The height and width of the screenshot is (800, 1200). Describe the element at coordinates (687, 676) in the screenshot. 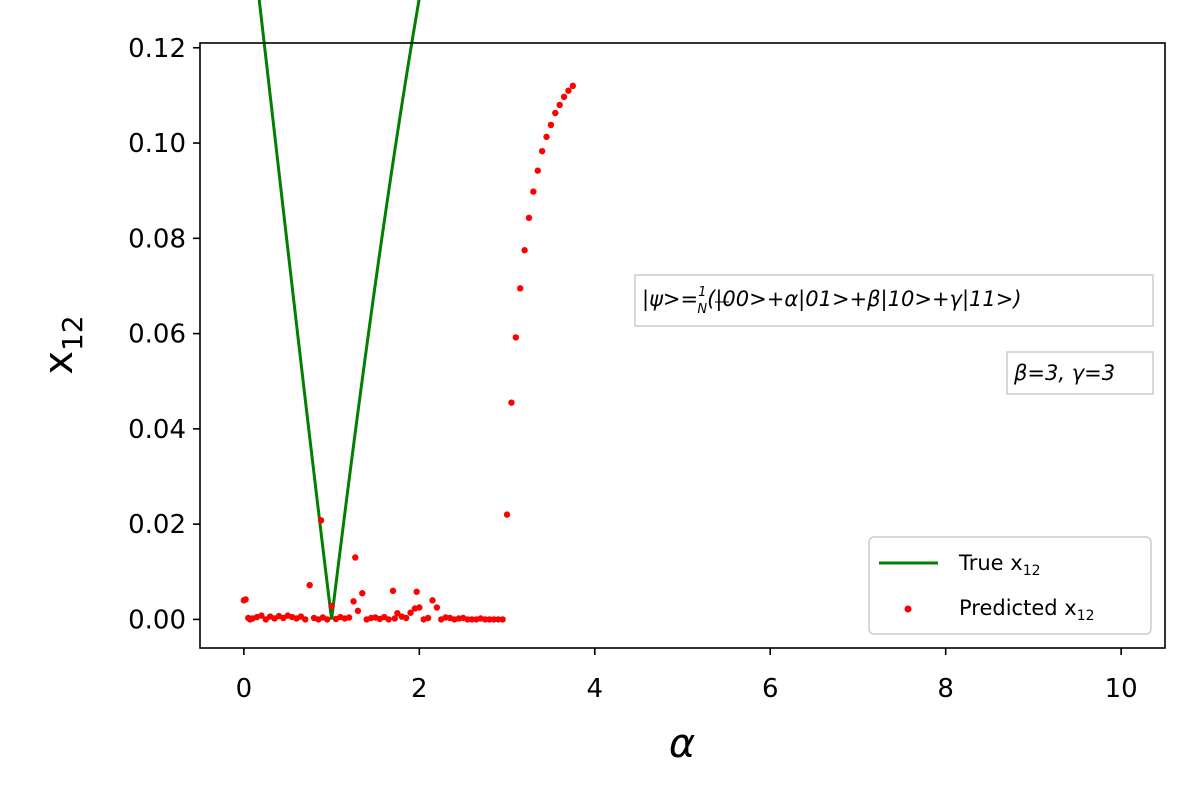

I see `x-axis: 0 2 4 6 8 10` at that location.